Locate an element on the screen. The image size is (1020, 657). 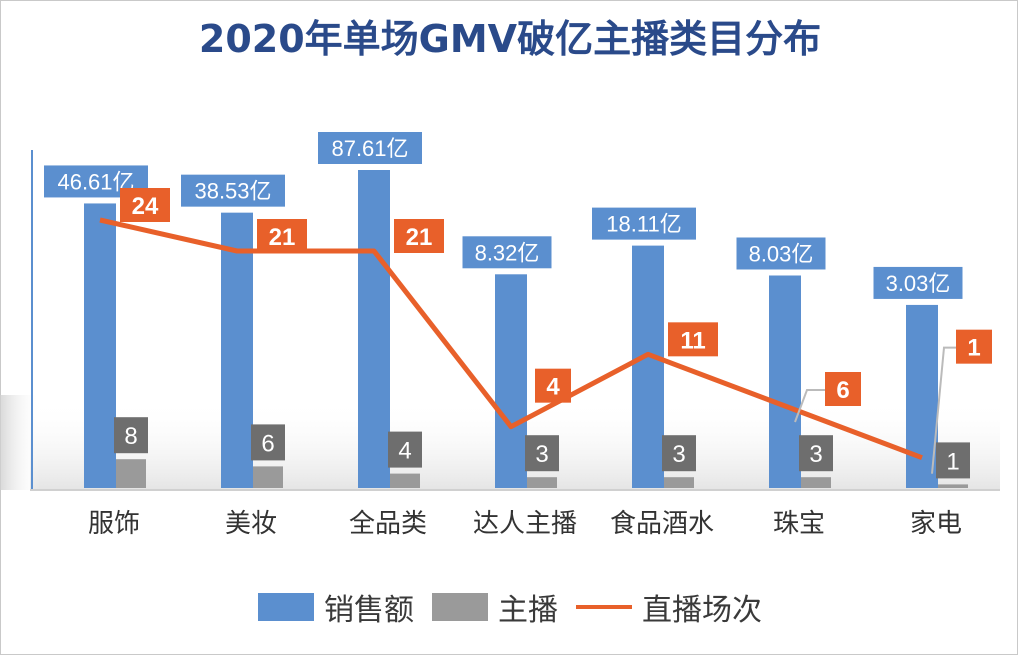
legend: 销售额 主播 直播场次 is located at coordinates (510, 607).